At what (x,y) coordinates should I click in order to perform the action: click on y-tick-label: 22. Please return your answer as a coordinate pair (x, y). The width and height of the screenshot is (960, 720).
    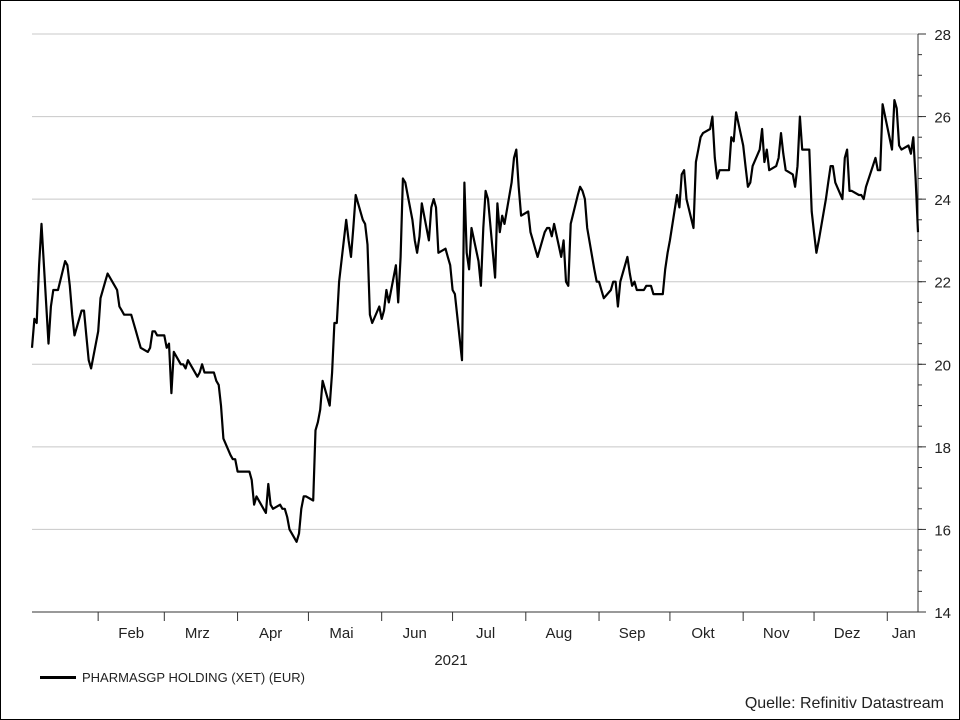
    Looking at the image, I should click on (942, 283).